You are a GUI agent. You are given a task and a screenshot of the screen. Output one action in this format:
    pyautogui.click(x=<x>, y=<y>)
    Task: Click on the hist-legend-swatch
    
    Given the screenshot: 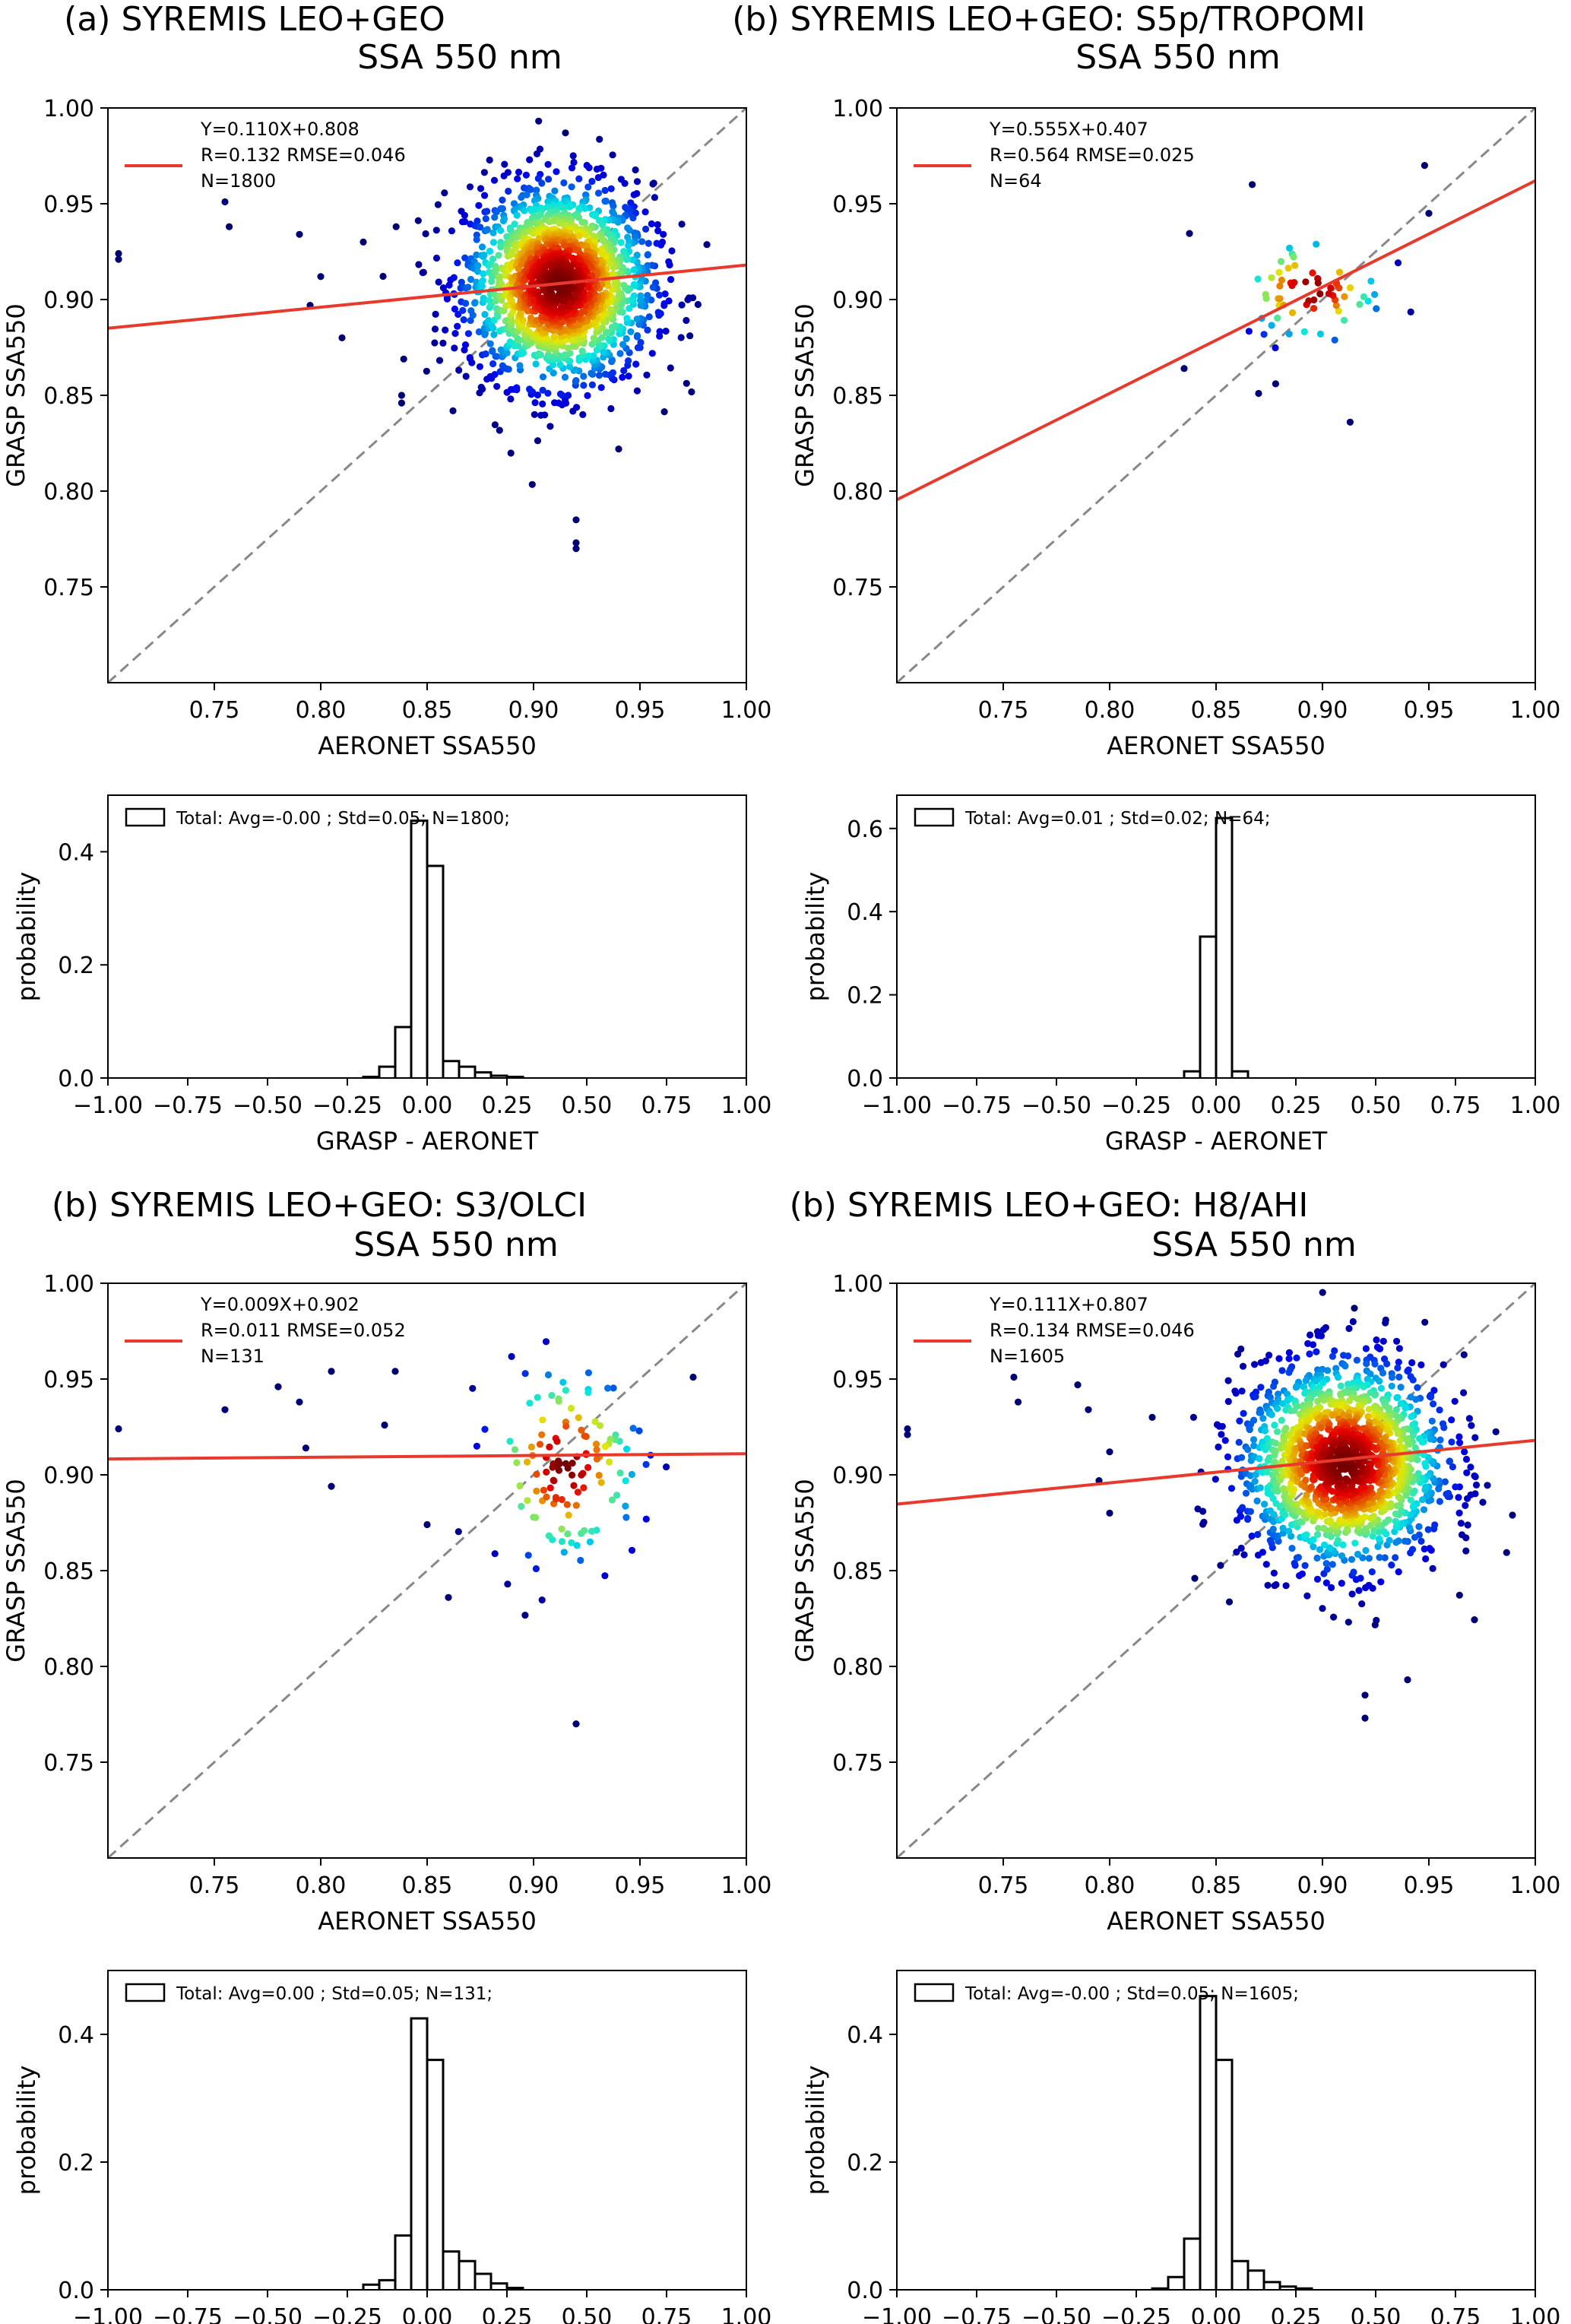 What is the action you would take?
    pyautogui.click(x=934, y=817)
    